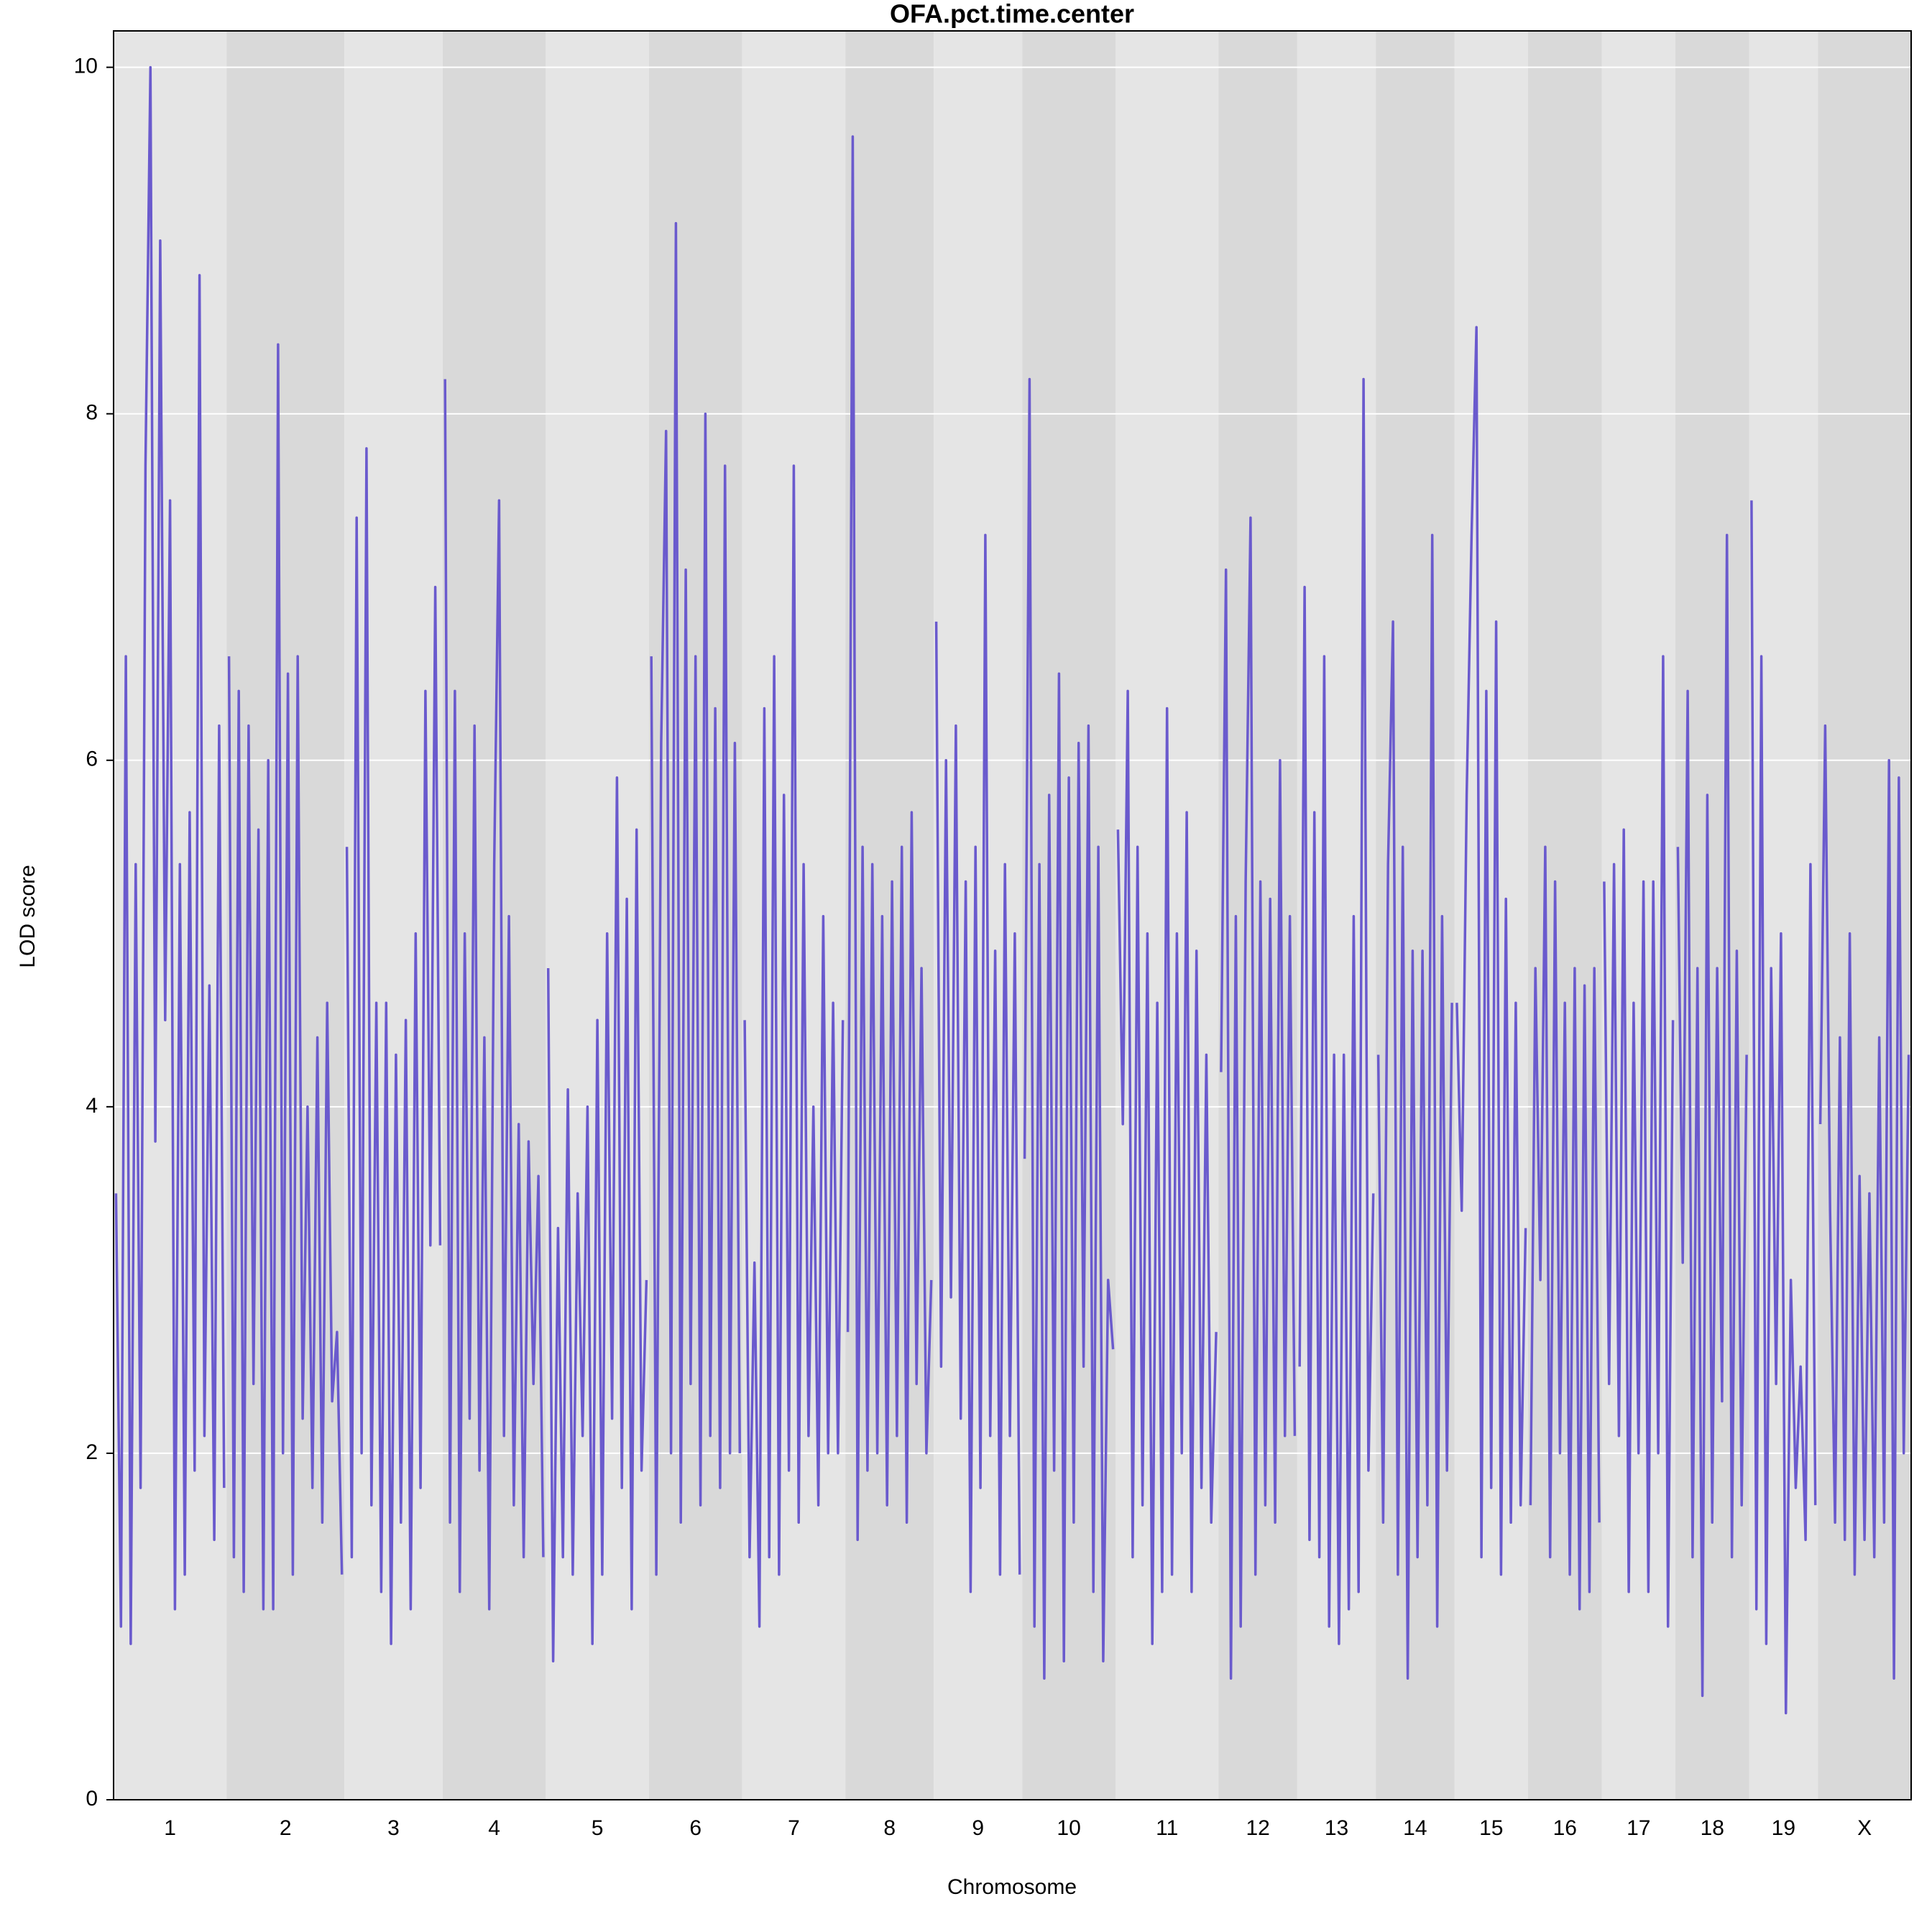  Describe the element at coordinates (92, 1799) in the screenshot. I see `y-tick-label: 0` at that location.